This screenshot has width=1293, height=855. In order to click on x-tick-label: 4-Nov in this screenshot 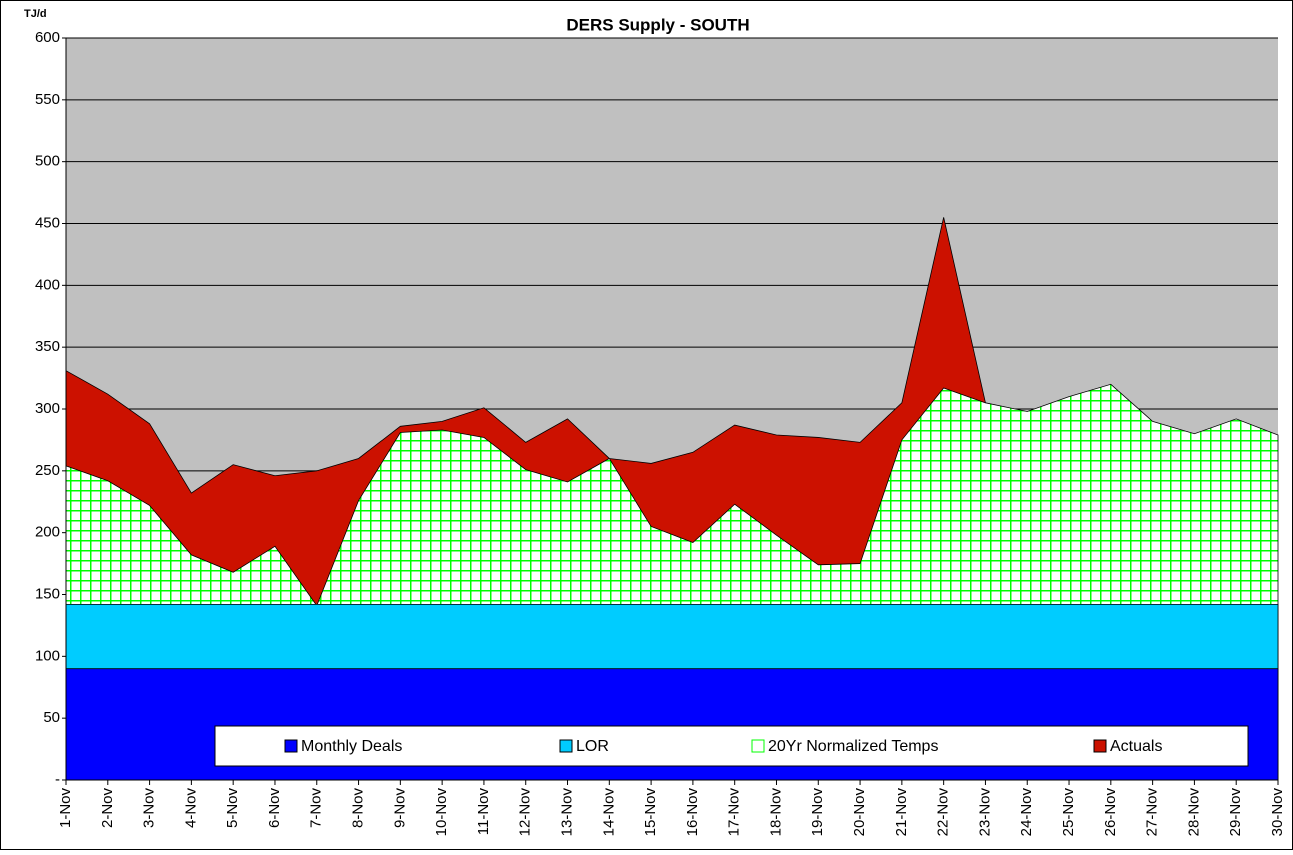, I will do `click(190, 808)`.